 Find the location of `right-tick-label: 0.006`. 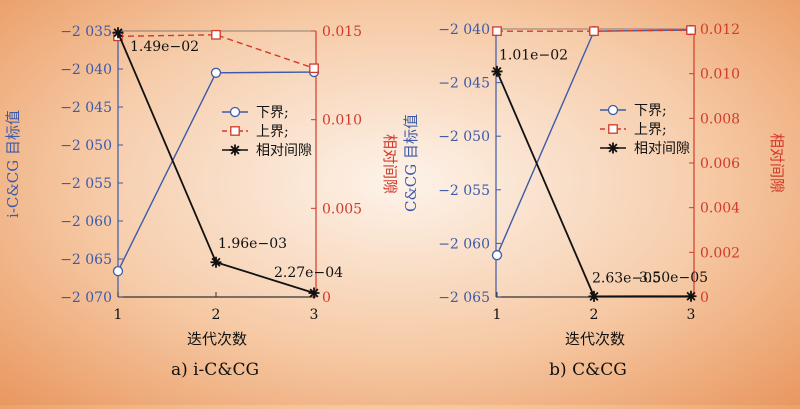

right-tick-label: 0.006 is located at coordinates (720, 164).